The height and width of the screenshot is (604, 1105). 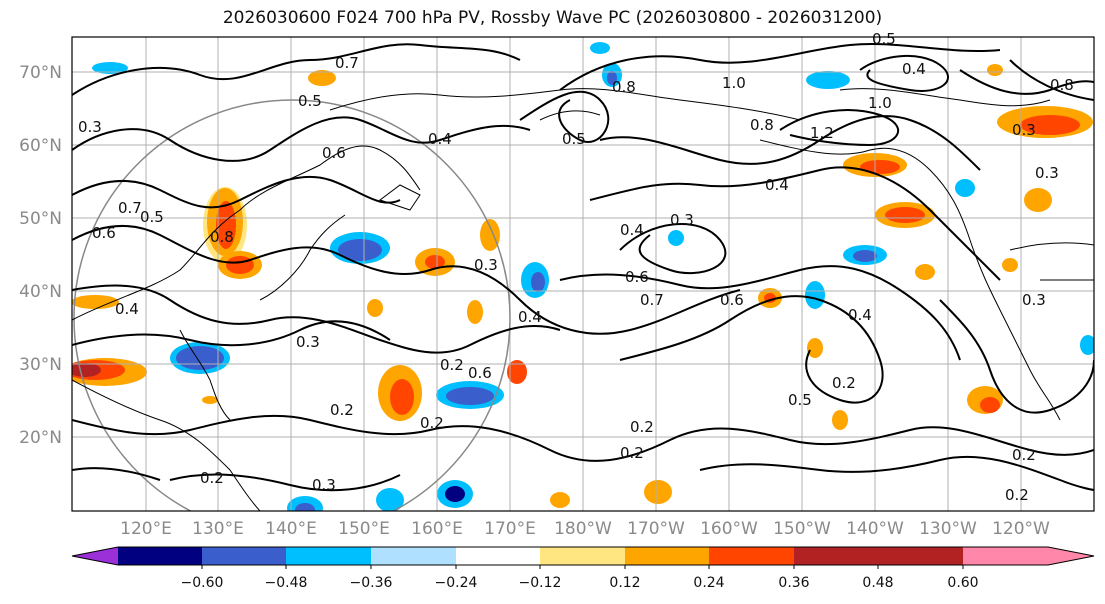 What do you see at coordinates (802, 529) in the screenshot?
I see `lon-label-150w: 150°W` at bounding box center [802, 529].